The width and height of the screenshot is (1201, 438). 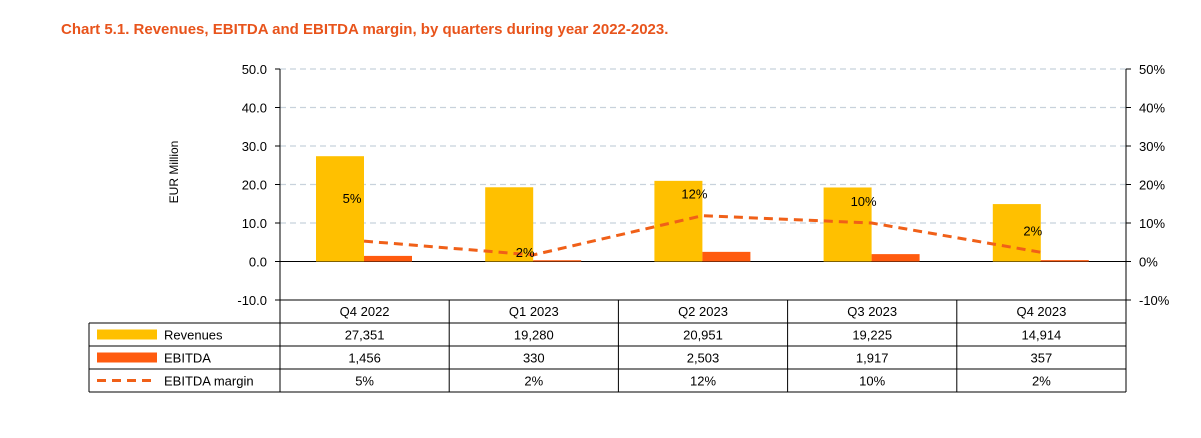 I want to click on table-cell: 1,917, so click(x=872, y=358).